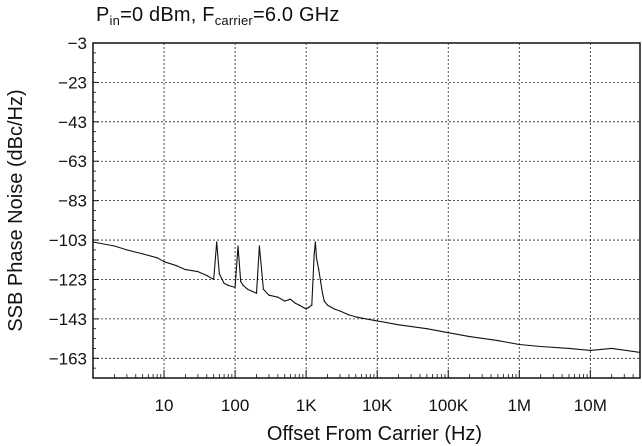 The image size is (642, 446). What do you see at coordinates (68, 358) in the screenshot?
I see `y-tick-label: −163` at bounding box center [68, 358].